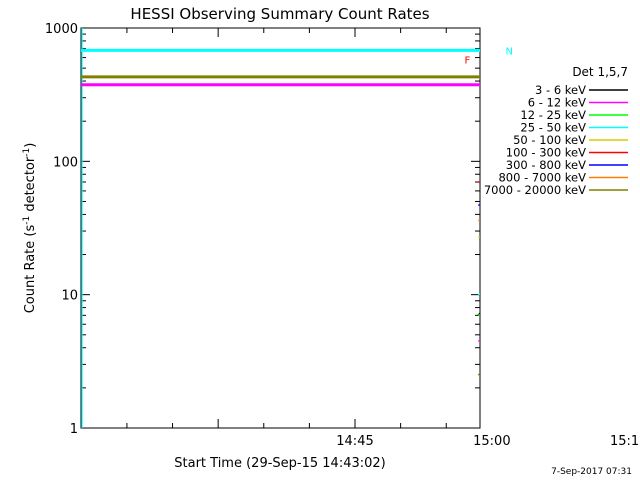  I want to click on legend-label: 50 - 100 keV, so click(549, 140).